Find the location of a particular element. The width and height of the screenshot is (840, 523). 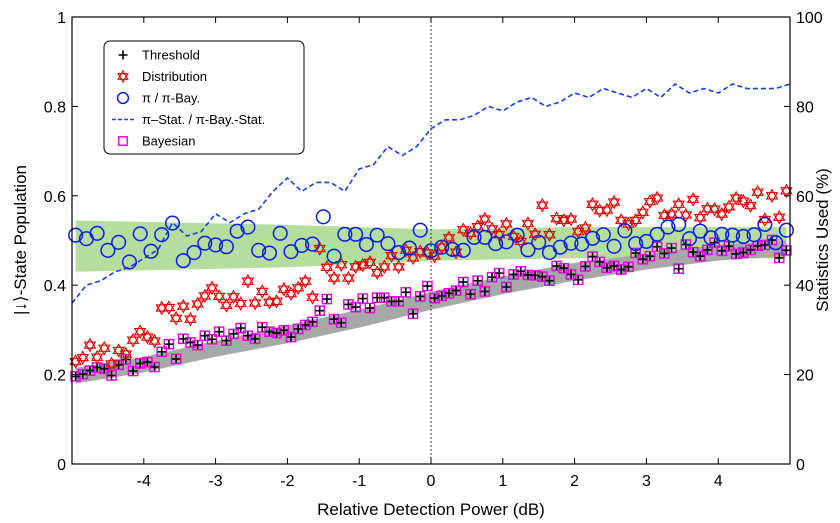

y-tick-label-left: 0.4 is located at coordinates (55, 286).